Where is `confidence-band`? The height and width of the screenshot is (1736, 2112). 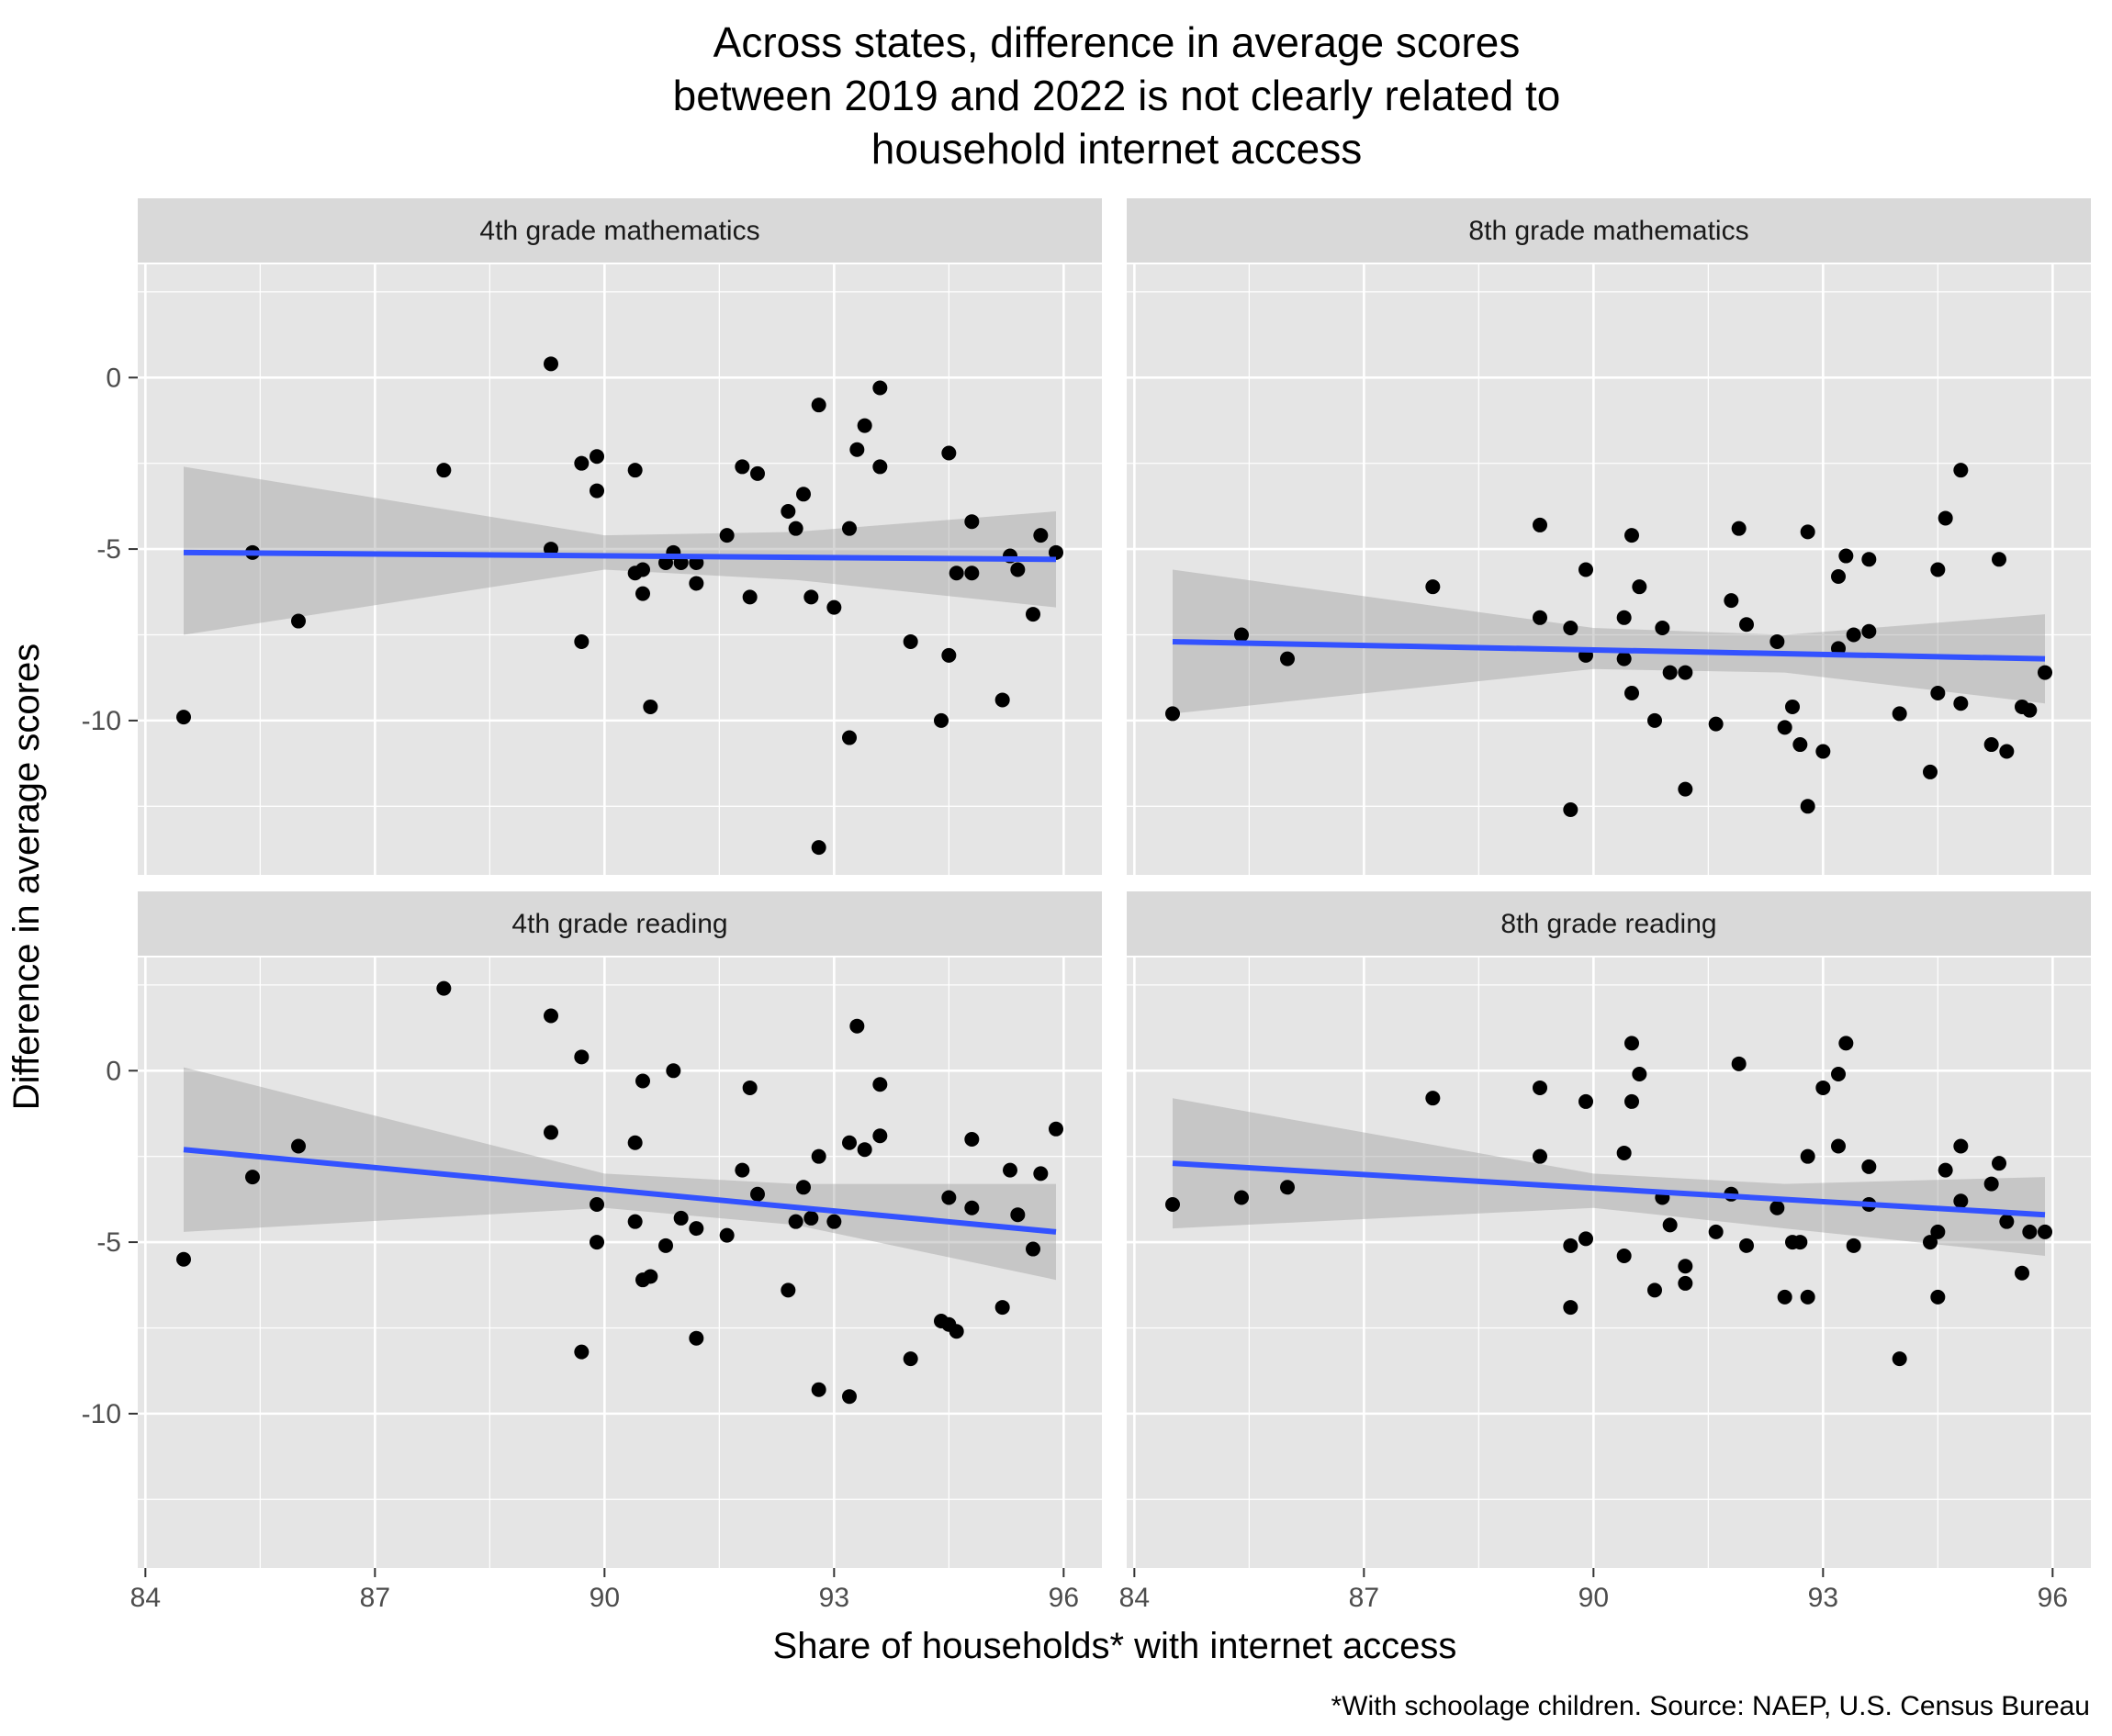 confidence-band is located at coordinates (1609, 1177).